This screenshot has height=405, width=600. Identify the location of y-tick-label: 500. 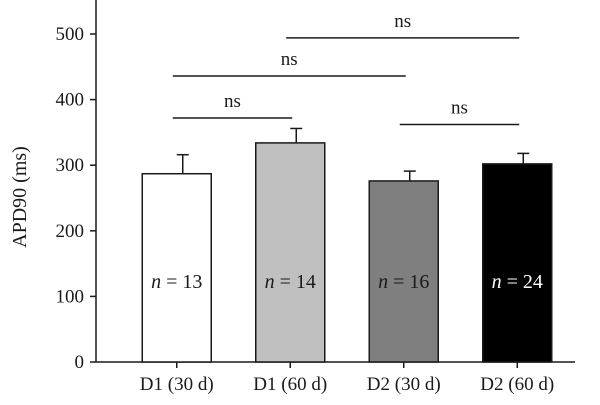
(70, 34).